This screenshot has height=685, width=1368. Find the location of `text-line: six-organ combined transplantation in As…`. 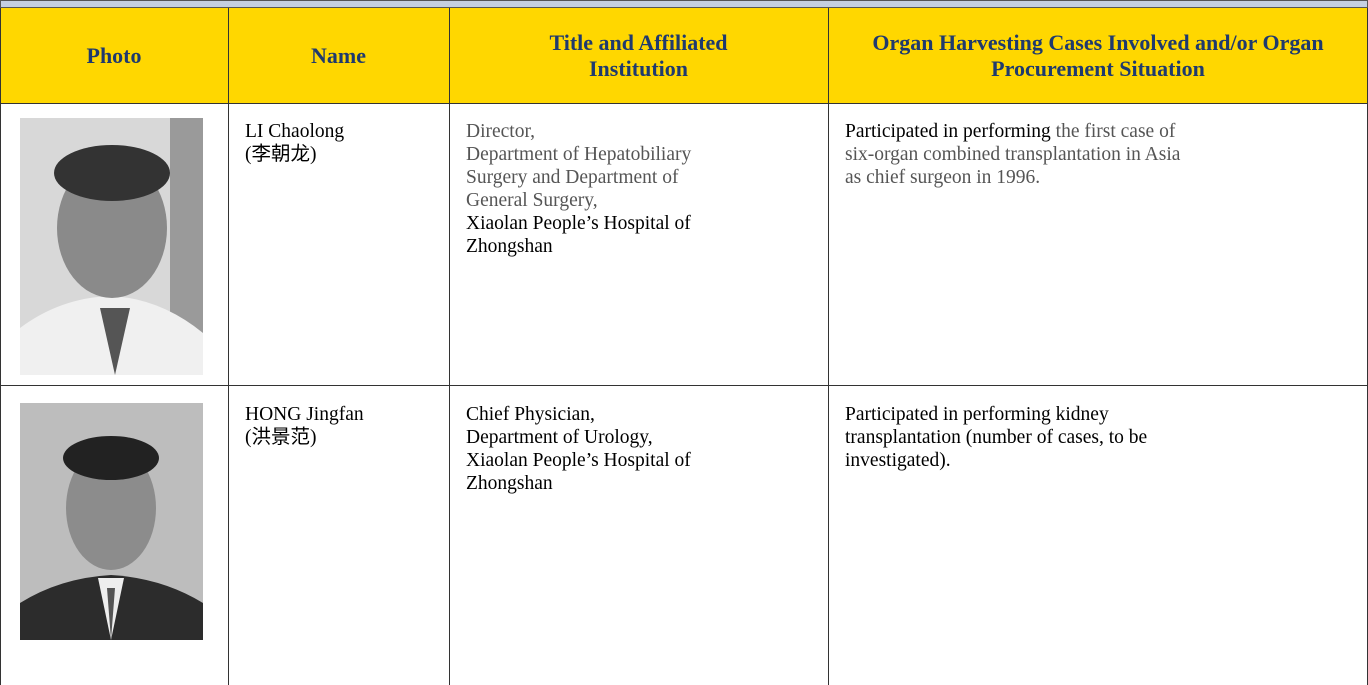

text-line: six-organ combined transplantation in As… is located at coordinates (1013, 154).